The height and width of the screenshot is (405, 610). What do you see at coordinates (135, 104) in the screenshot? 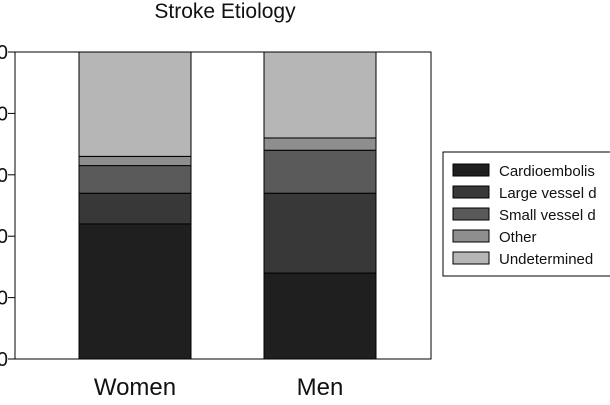
I see `bar-segment-women-undetermined` at bounding box center [135, 104].